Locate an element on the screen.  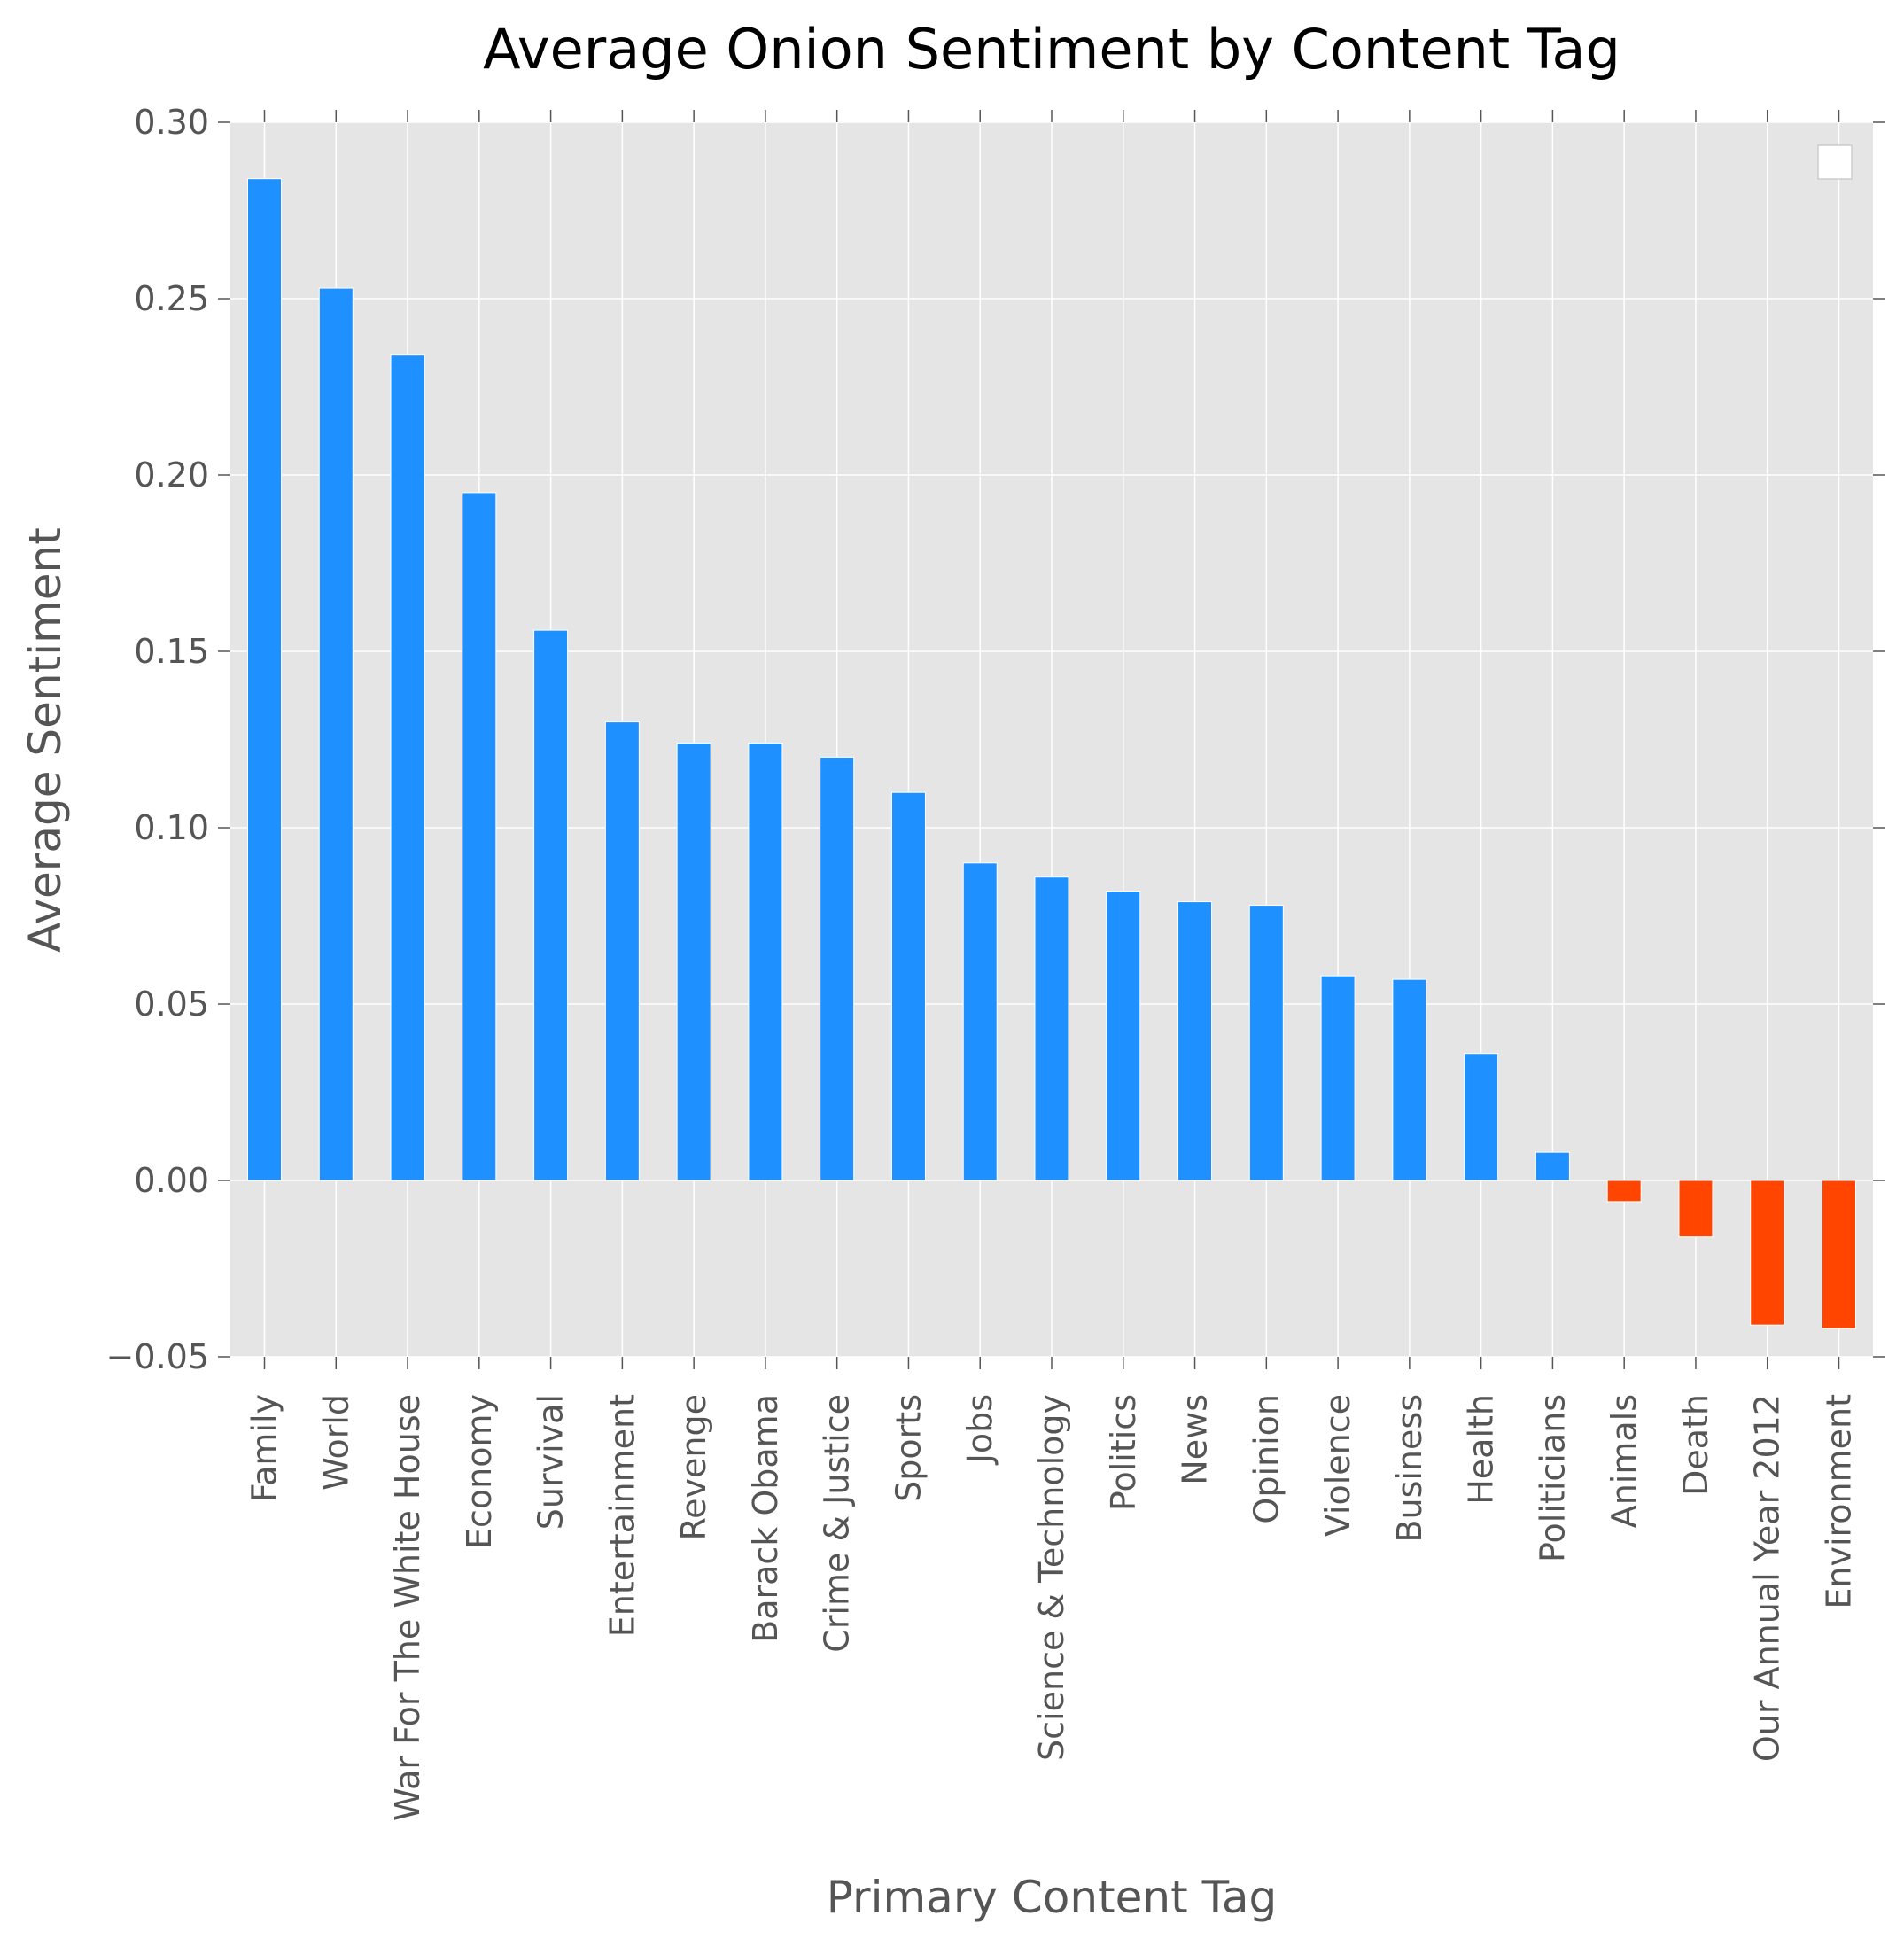
y-tick-label: 0.20 is located at coordinates (171, 476).